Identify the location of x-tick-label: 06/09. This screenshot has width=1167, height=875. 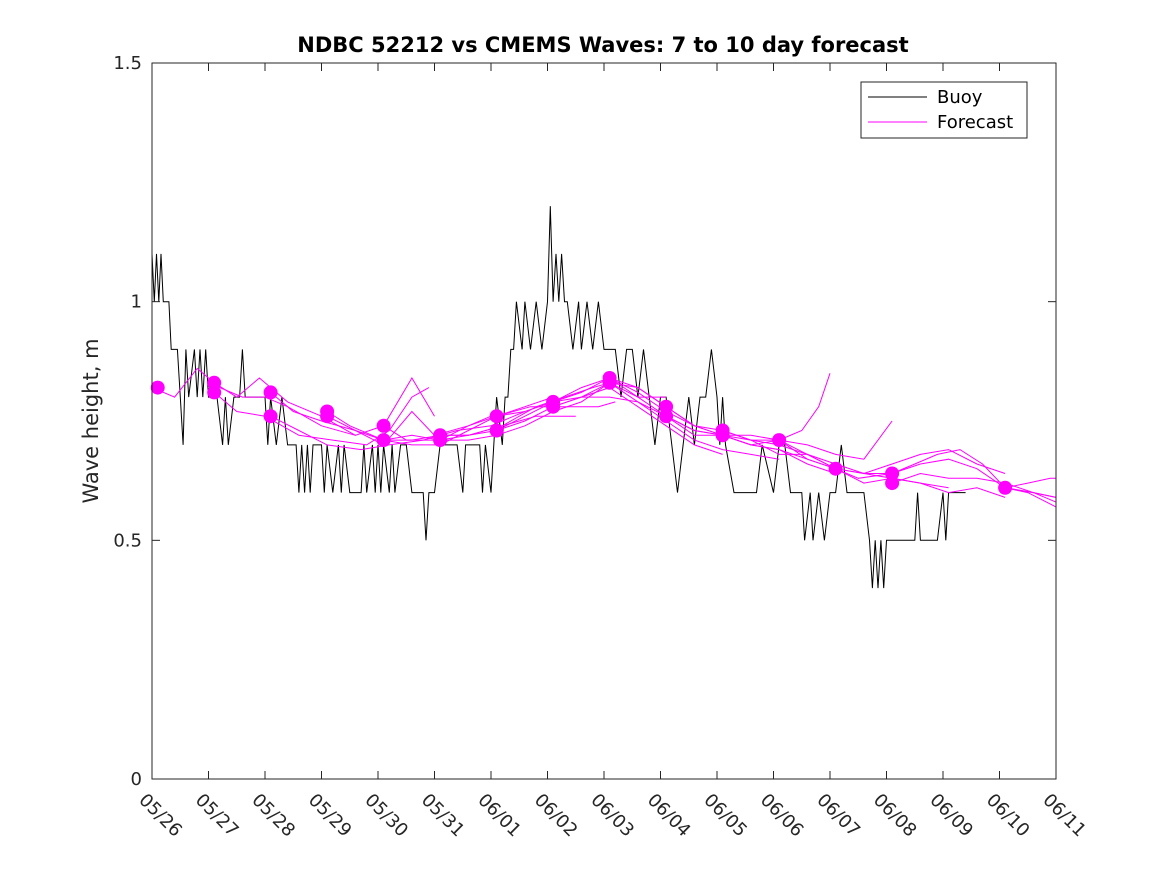
(951, 816).